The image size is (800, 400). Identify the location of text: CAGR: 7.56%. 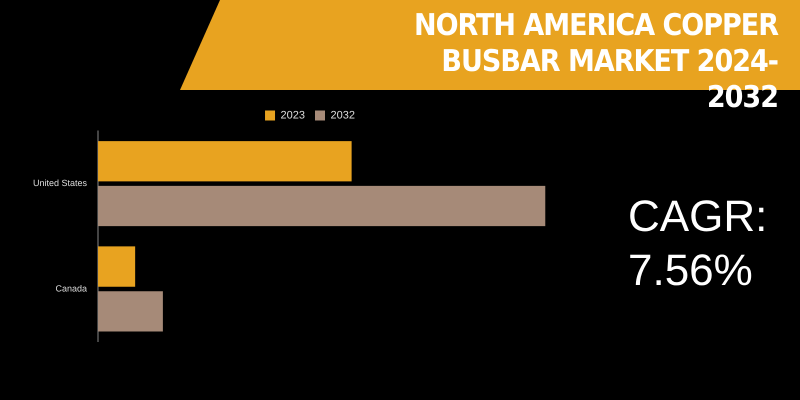
(698, 244).